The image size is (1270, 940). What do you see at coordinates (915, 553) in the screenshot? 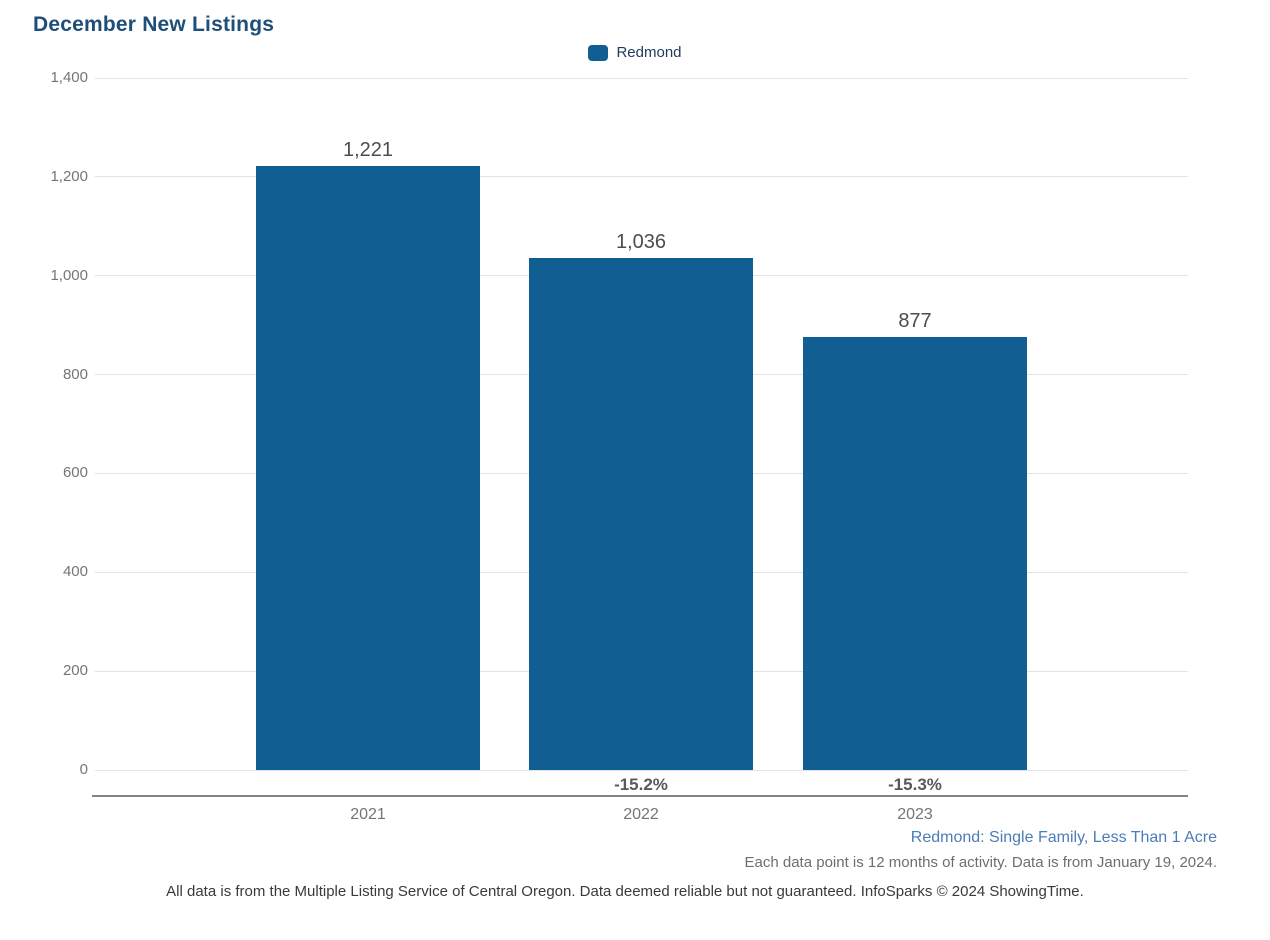
I see `bar-2023` at bounding box center [915, 553].